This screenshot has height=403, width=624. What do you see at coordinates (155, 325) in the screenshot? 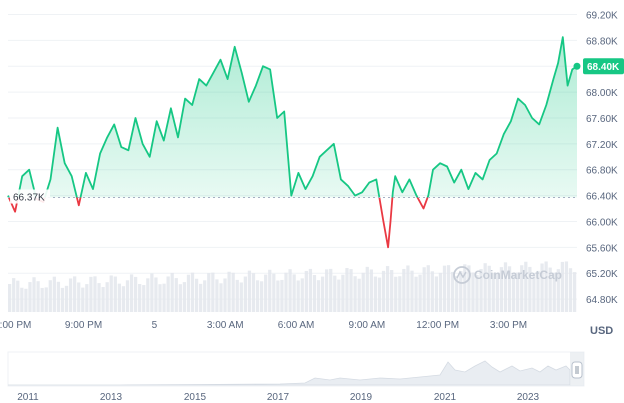
I see `x-tick-label: 5` at bounding box center [155, 325].